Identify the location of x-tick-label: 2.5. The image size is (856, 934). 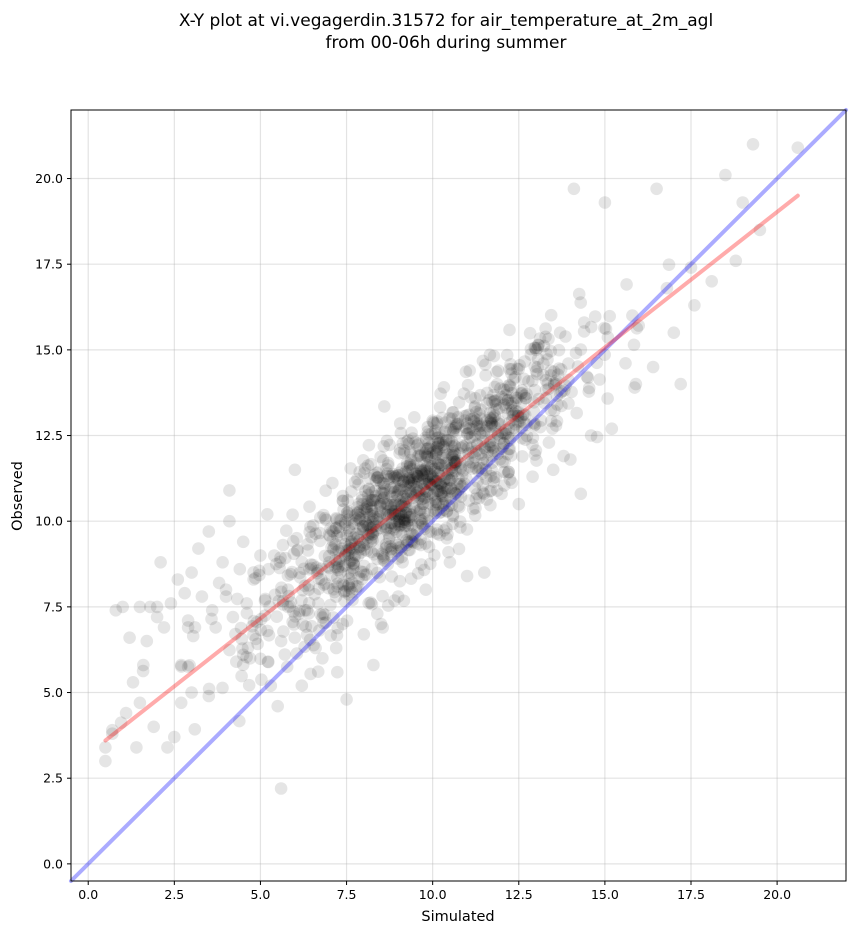
(174, 894).